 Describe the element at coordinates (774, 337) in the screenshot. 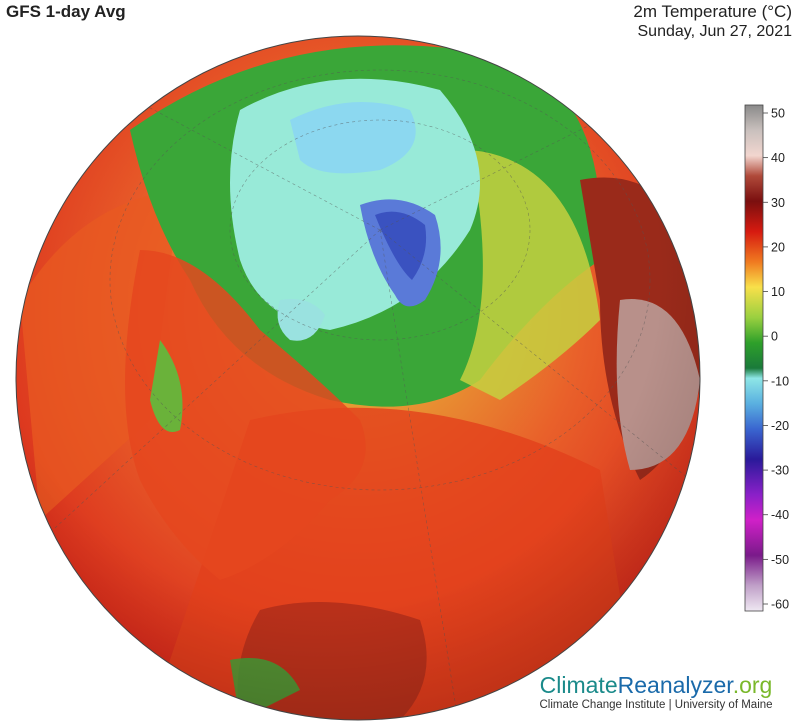

I see `legend-tick-label: 0` at that location.